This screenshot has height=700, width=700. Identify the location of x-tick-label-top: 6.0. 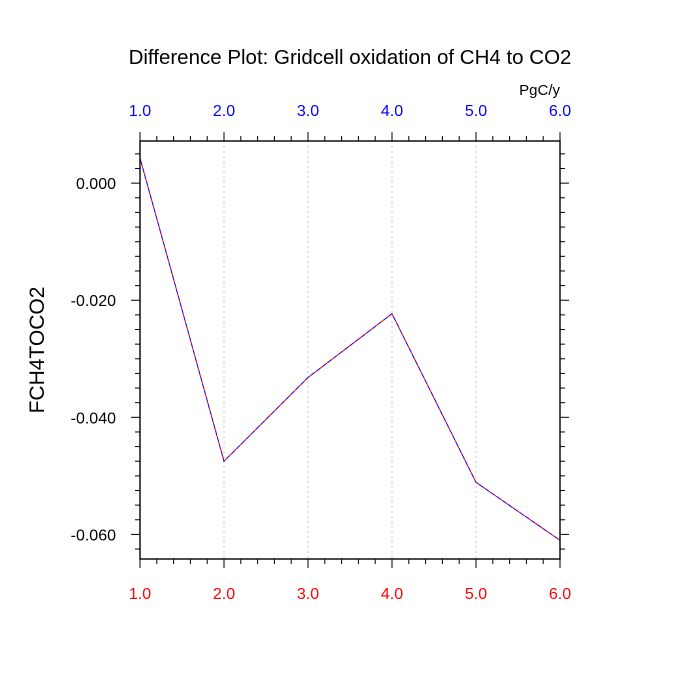
(560, 111).